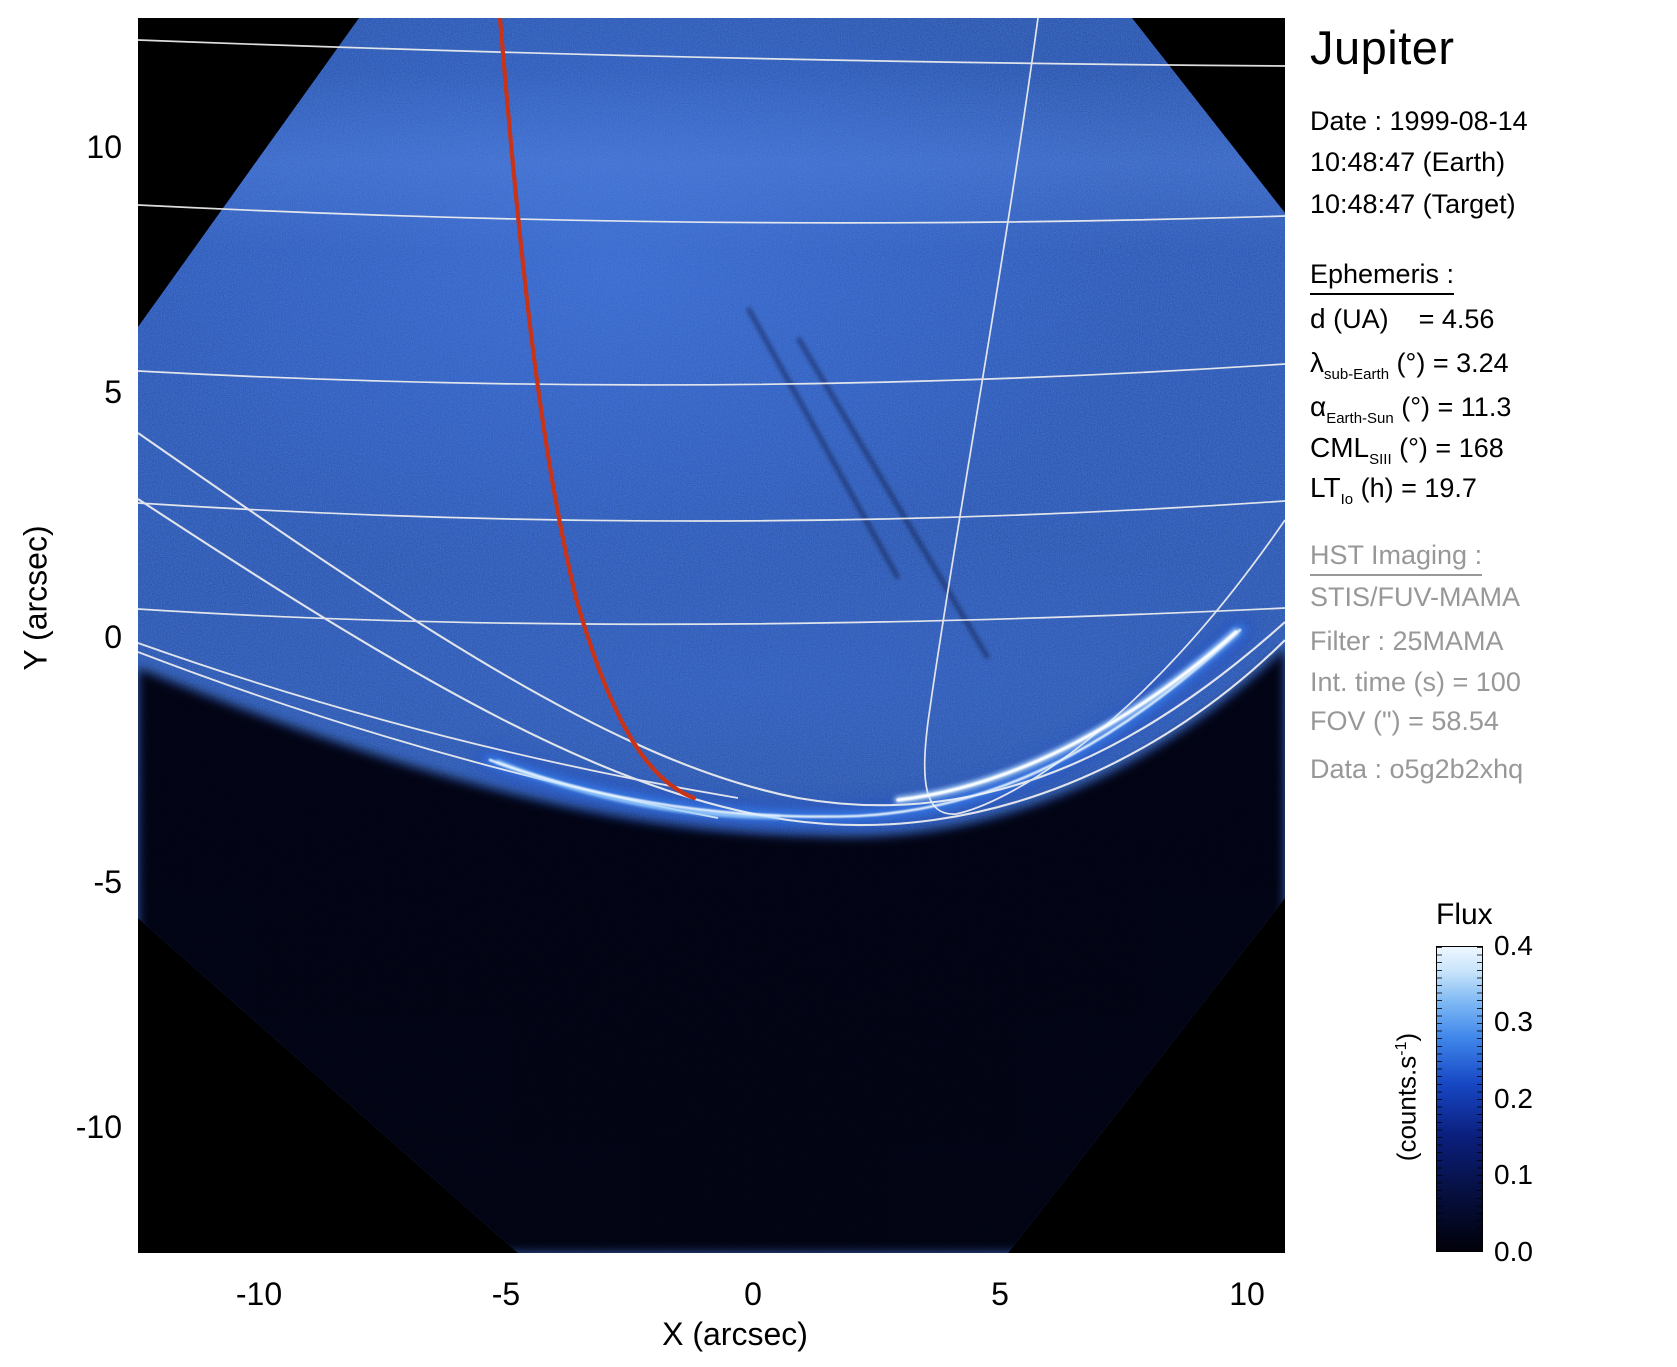 The image size is (1677, 1367). Describe the element at coordinates (1447, 448) in the screenshot. I see `quantity-value: (°) = 168` at that location.